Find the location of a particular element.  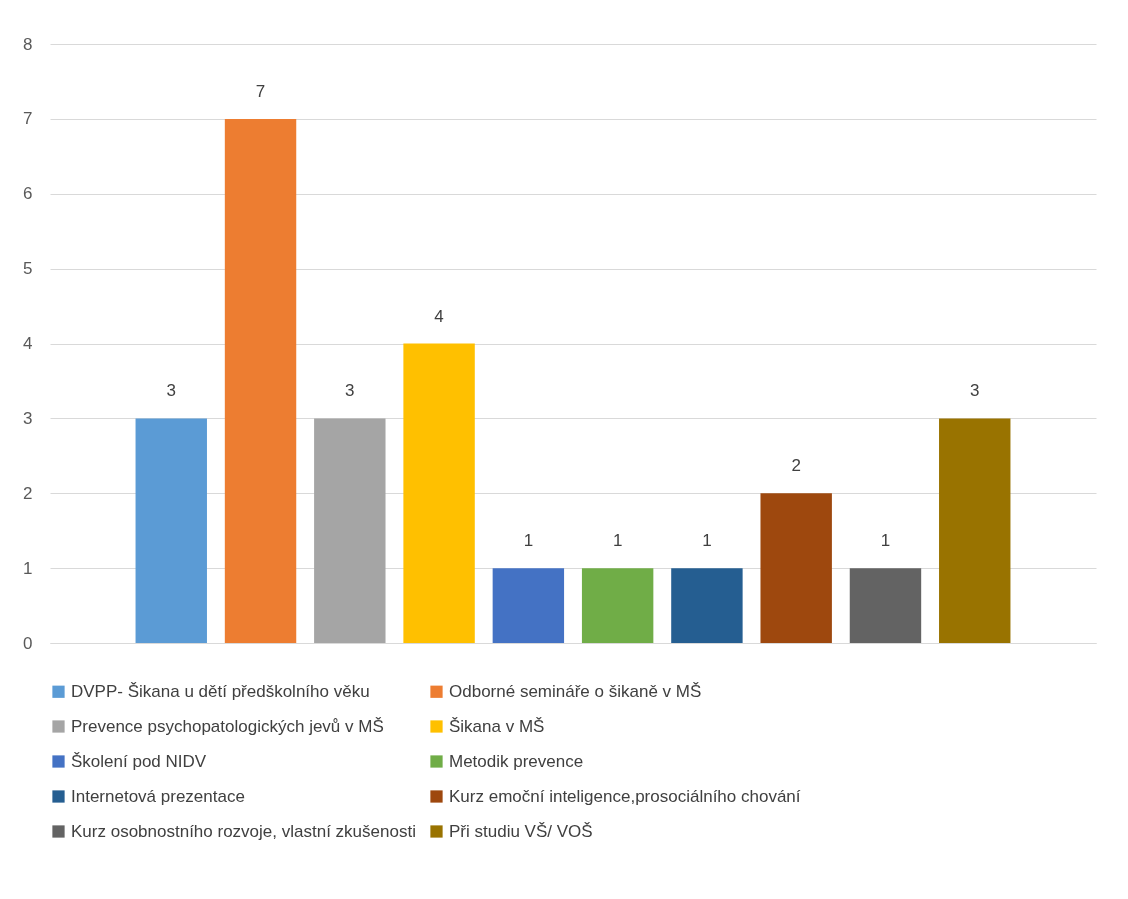

legend-label: Školení pod NIDV is located at coordinates (139, 761).